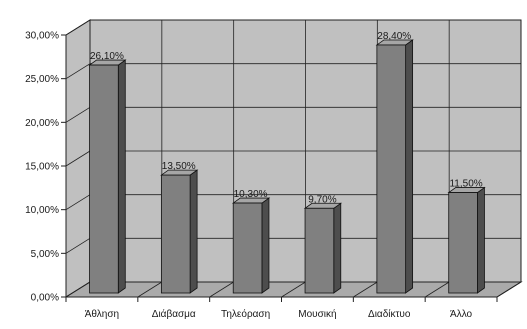 Image resolution: width=527 pixels, height=329 pixels. Describe the element at coordinates (179, 166) in the screenshot. I see `data-label: 13,50%` at that location.